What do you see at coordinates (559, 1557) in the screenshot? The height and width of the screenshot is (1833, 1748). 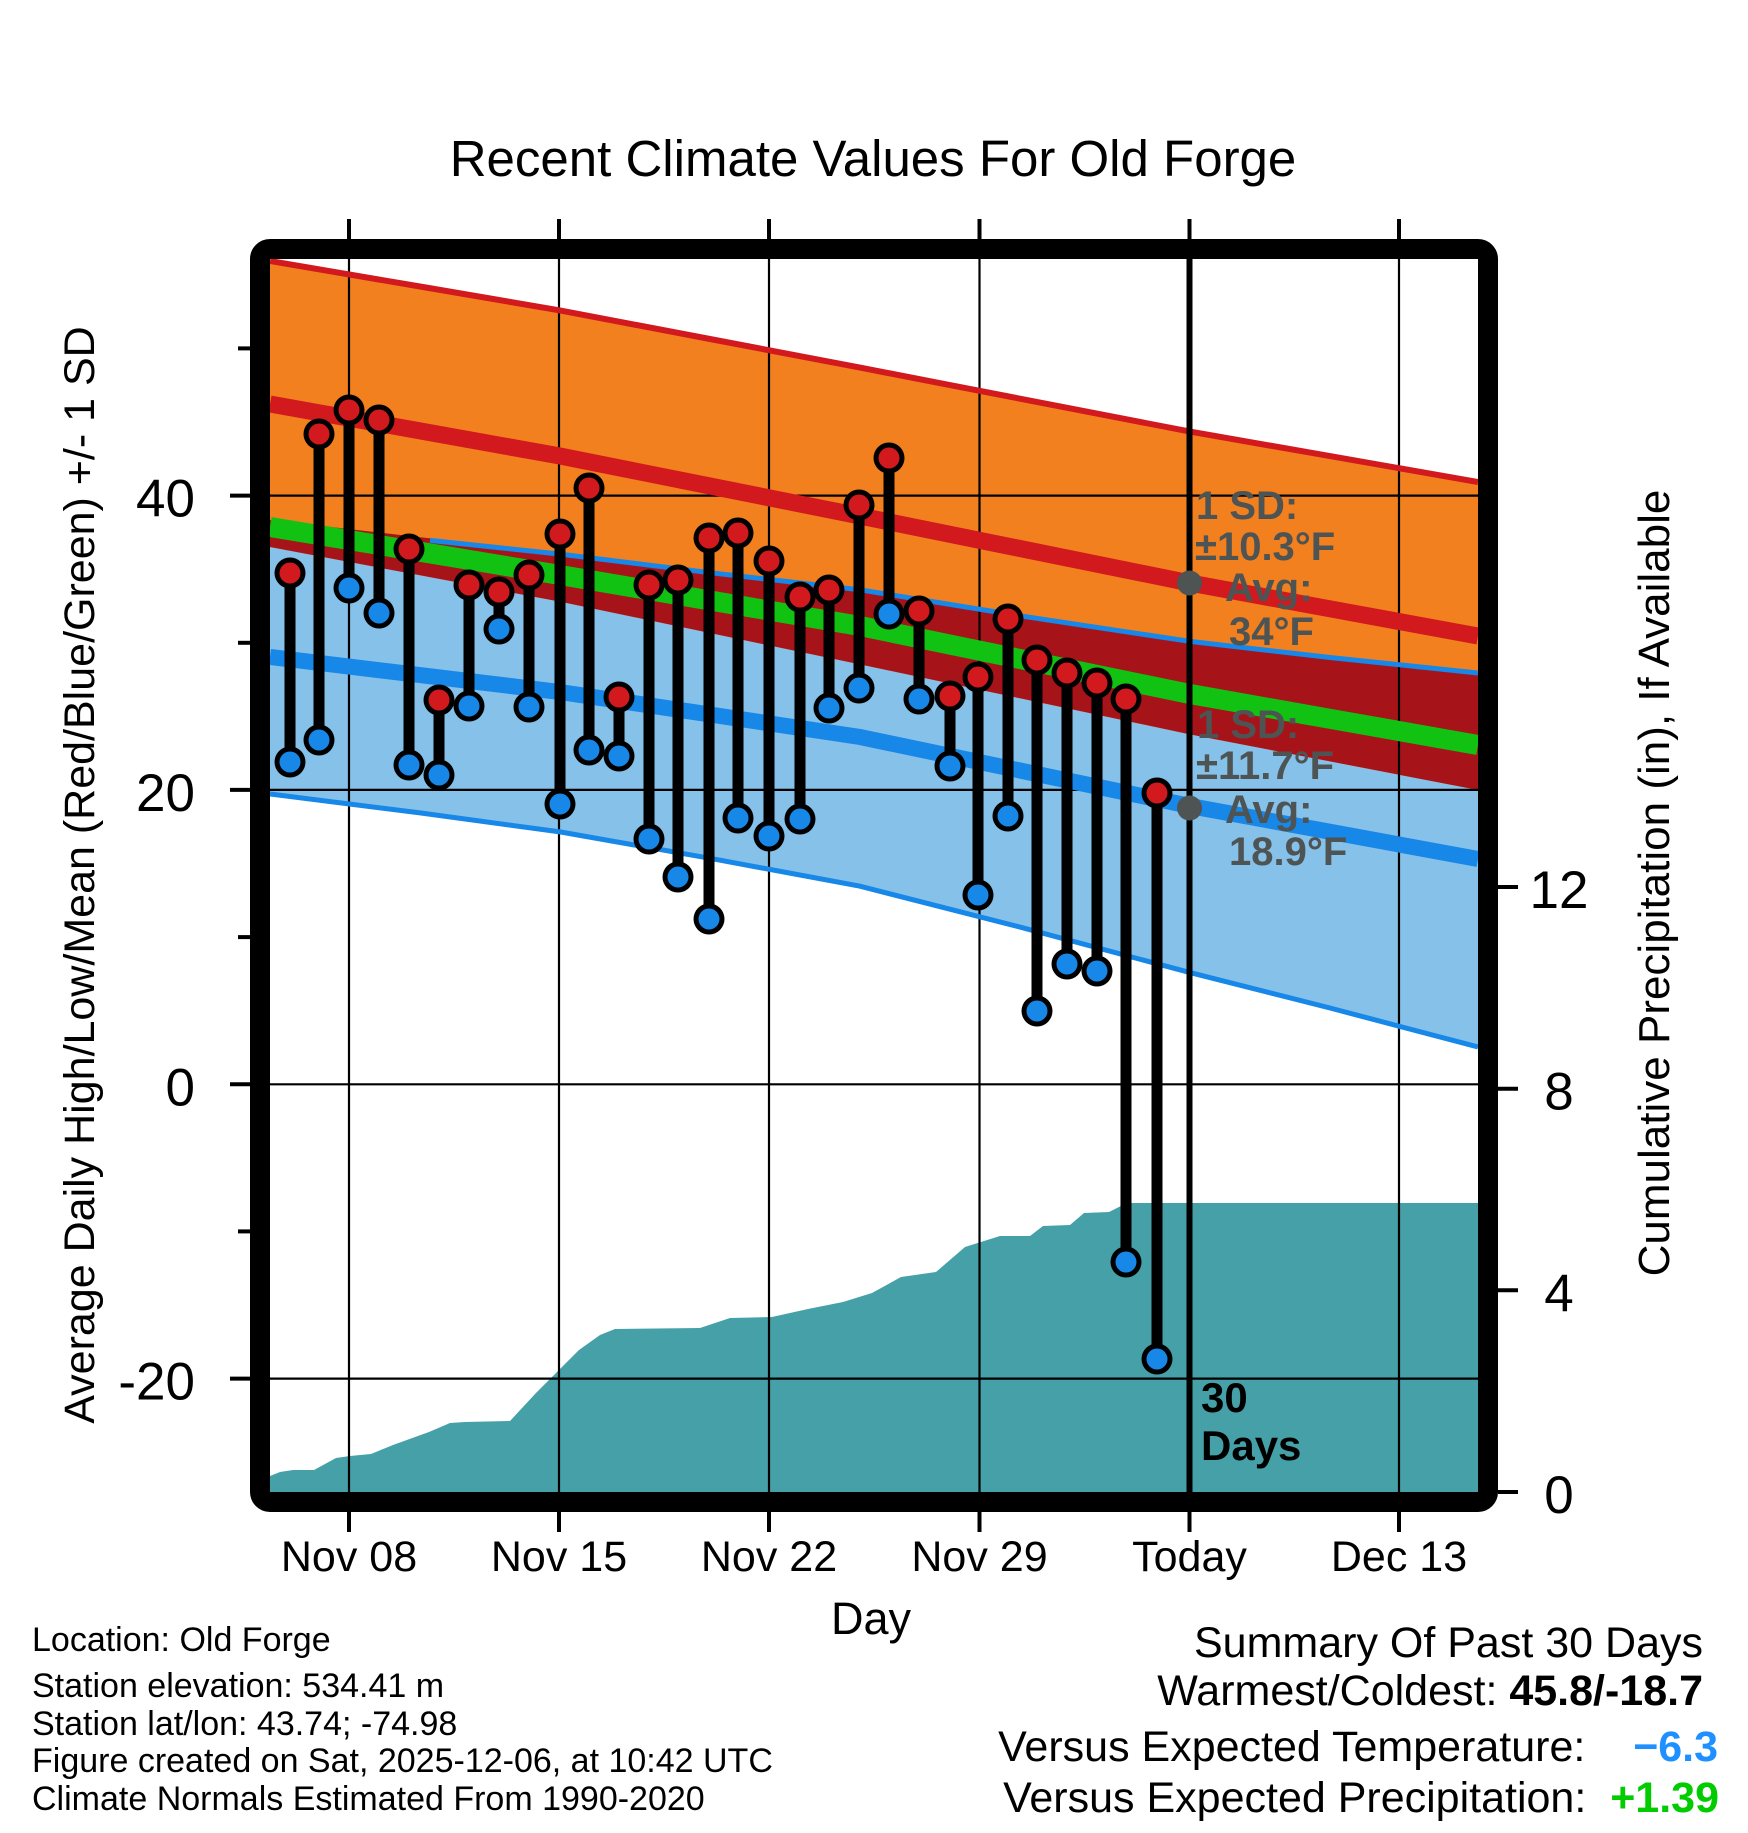 I see `svg-text: Nov 15` at bounding box center [559, 1557].